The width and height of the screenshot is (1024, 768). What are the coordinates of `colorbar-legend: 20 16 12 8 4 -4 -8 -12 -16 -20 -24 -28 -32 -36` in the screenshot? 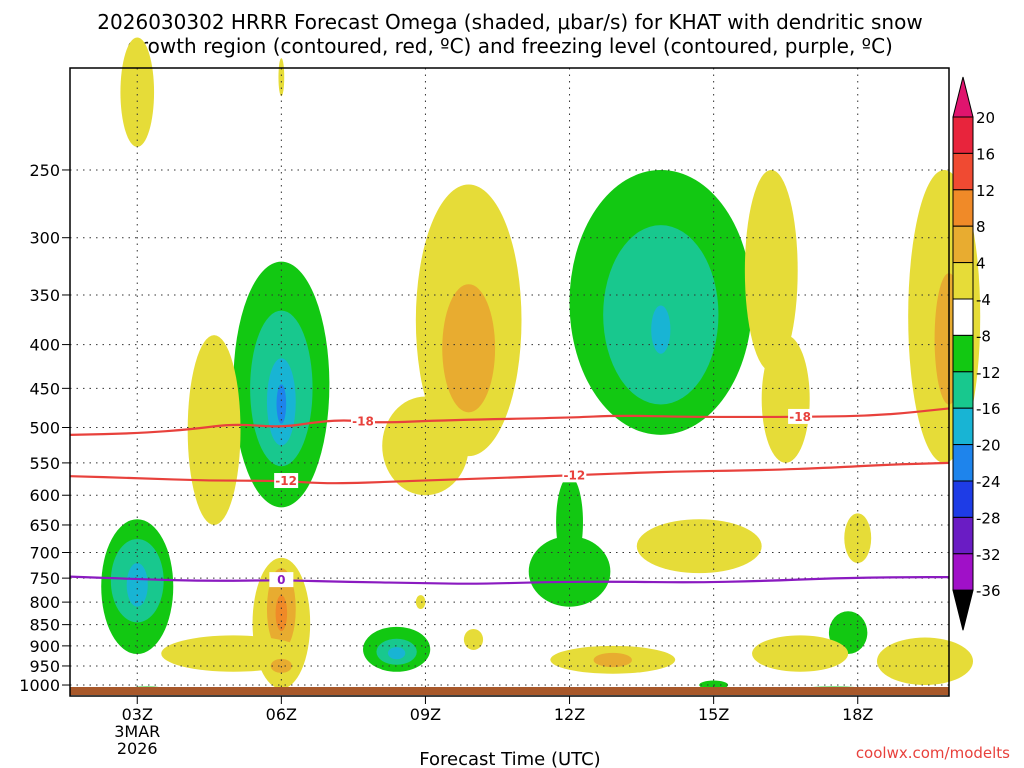 It's located at (976, 353).